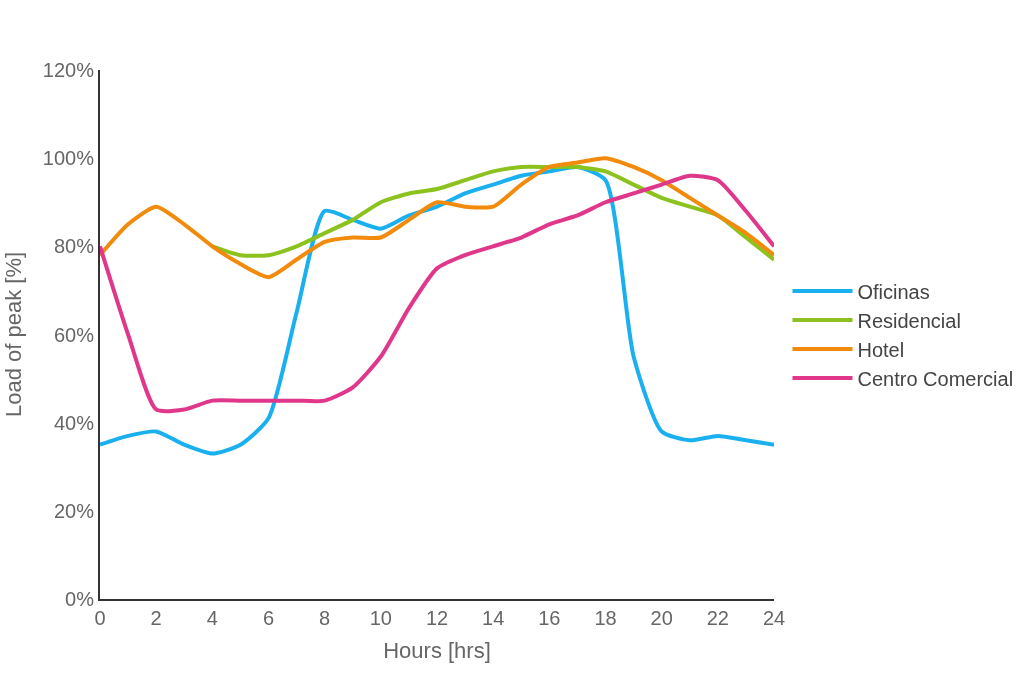 This screenshot has width=1030, height=689. I want to click on x-tick-label: 18, so click(605, 618).